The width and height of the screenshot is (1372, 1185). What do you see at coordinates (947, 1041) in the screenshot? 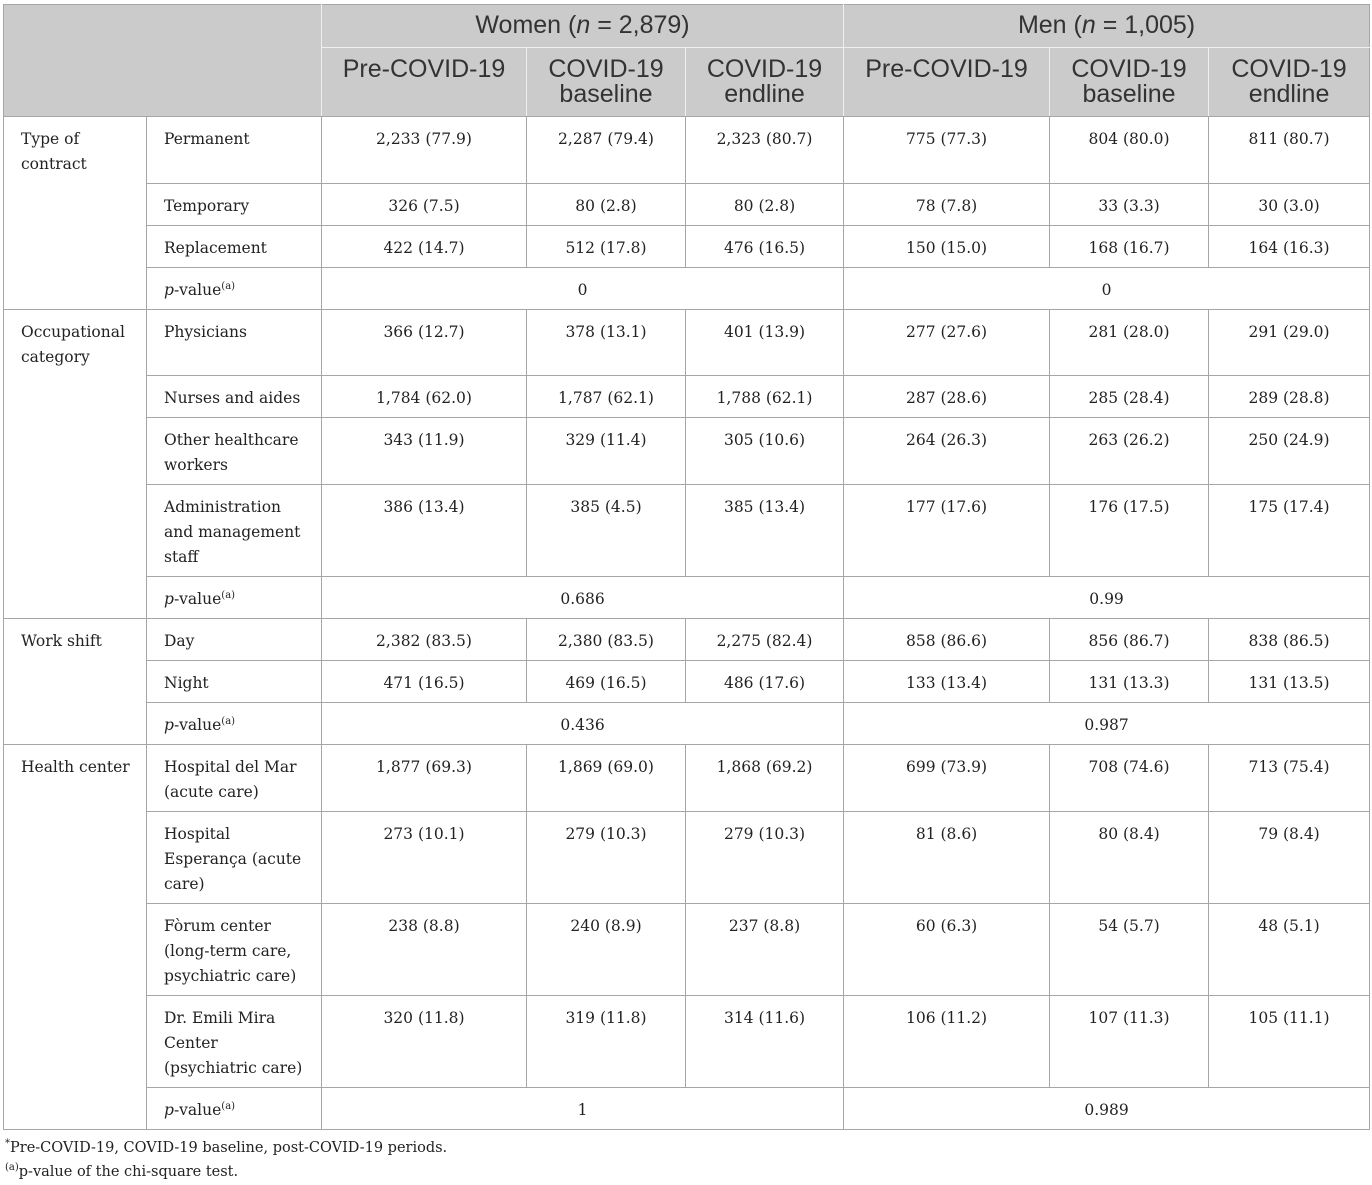
I see `value-cell: 106 (11.2)` at bounding box center [947, 1041].